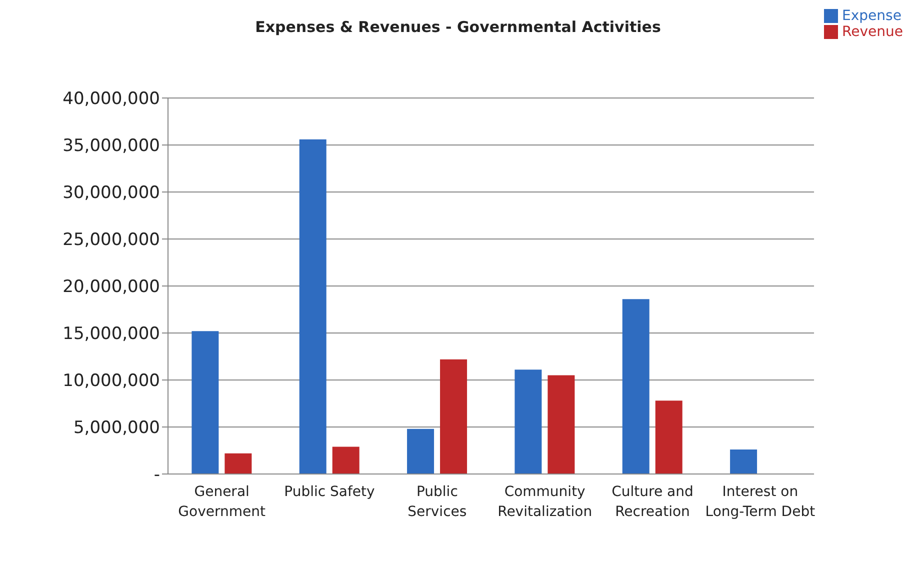 The image size is (921, 572). I want to click on chart-title: Expenses & Revenues - Governmental Activities, so click(458, 27).